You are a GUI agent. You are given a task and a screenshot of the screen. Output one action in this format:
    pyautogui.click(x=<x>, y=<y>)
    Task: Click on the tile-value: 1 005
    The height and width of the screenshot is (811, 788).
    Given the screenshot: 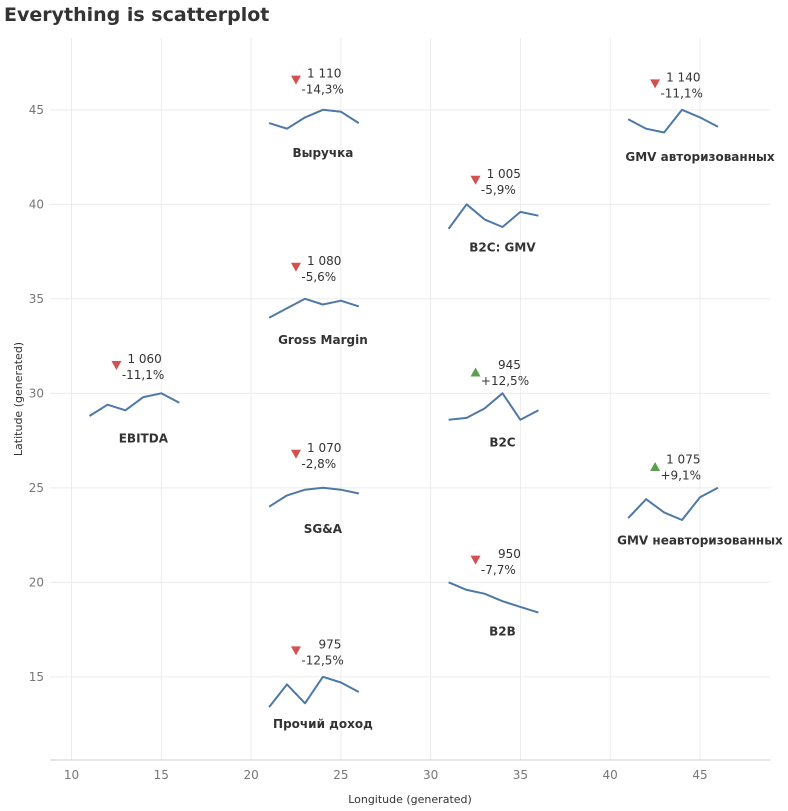 What is the action you would take?
    pyautogui.click(x=504, y=174)
    